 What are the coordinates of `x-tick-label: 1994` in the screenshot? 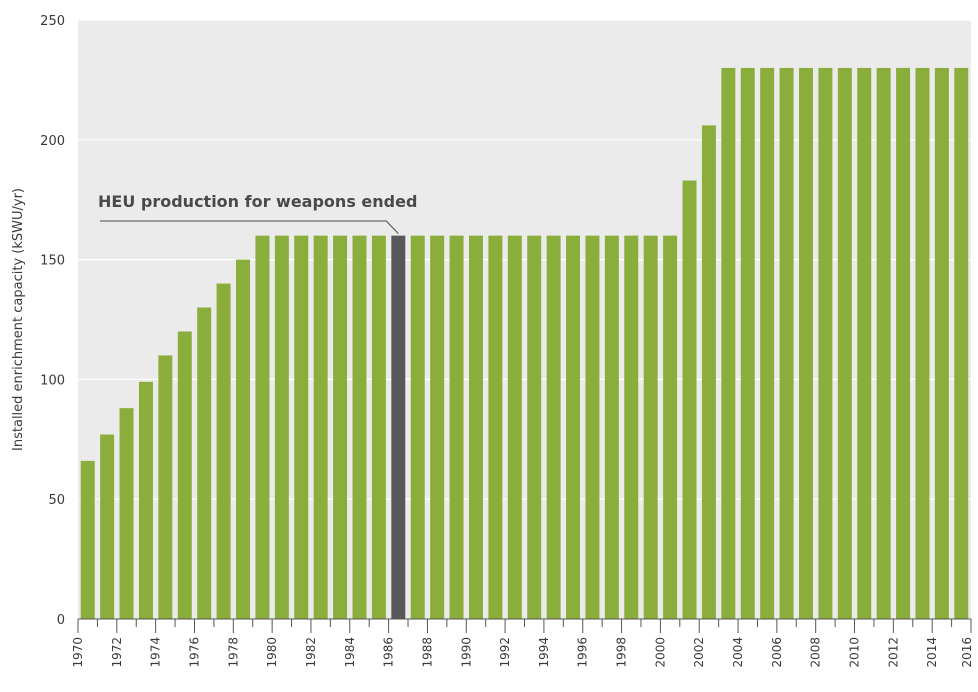 It's located at (544, 652).